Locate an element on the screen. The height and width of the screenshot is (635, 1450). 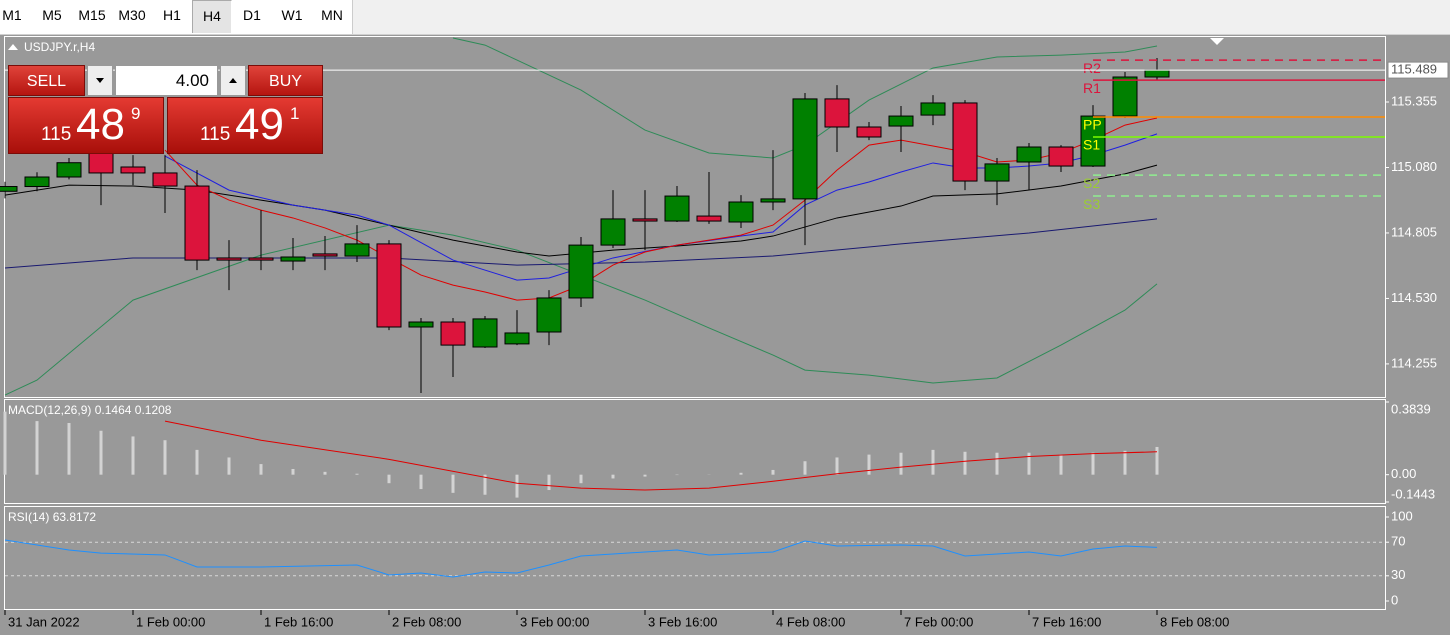
x-tick-label: 8 Feb 08:00 is located at coordinates (1194, 621).